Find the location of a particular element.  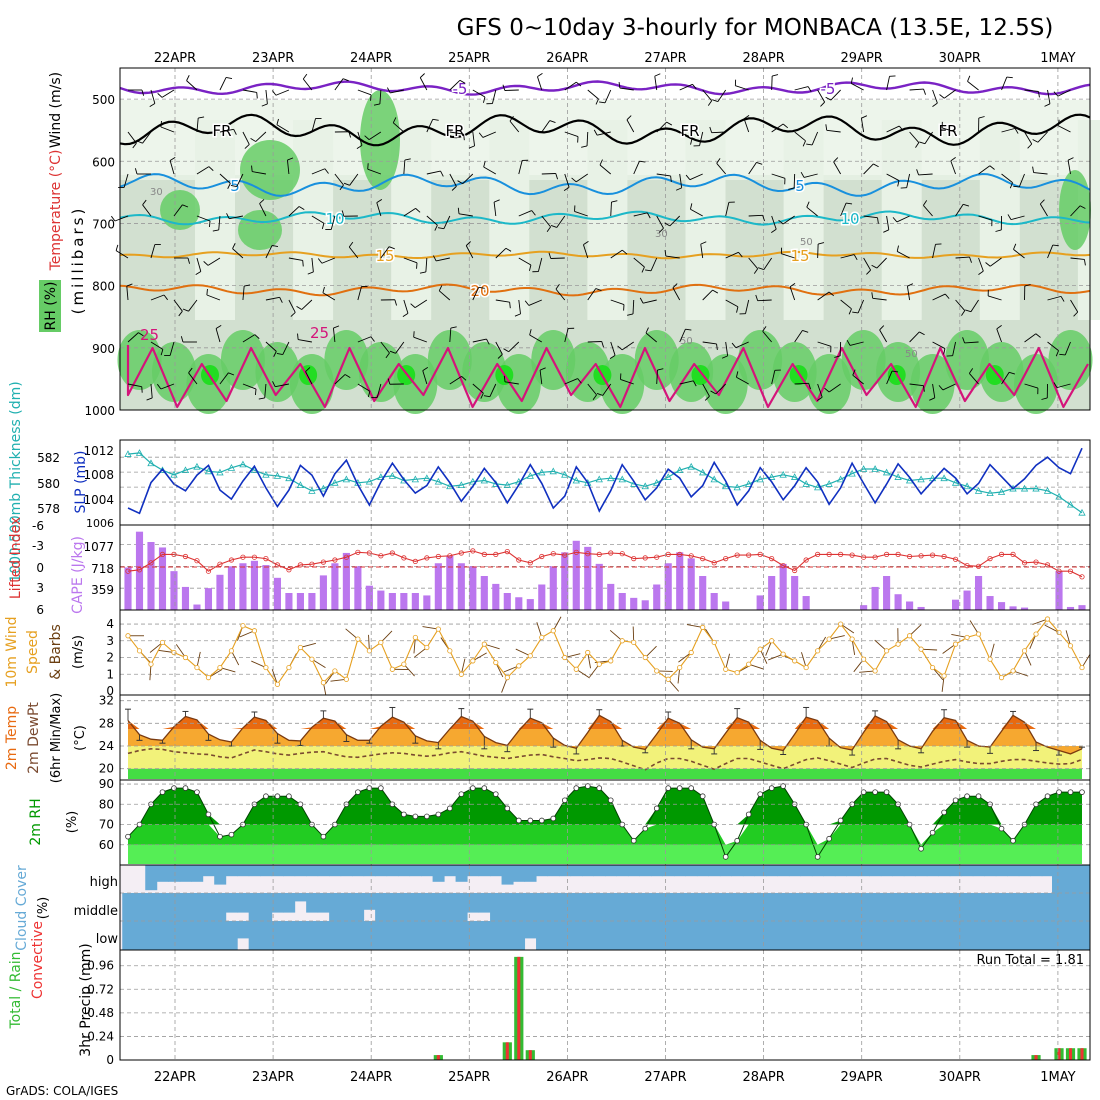

date-label-bottom: 25APR is located at coordinates (469, 1077).